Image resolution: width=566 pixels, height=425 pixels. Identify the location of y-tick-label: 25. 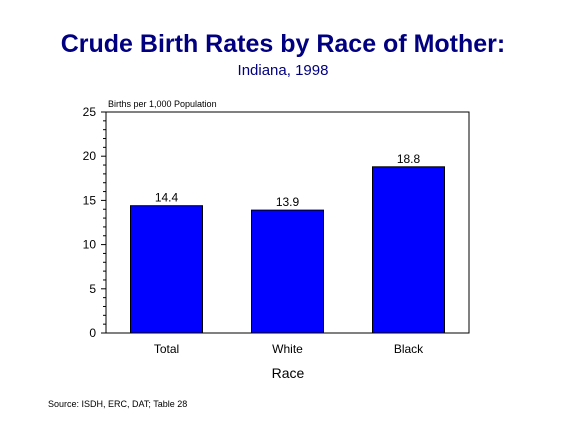
(90, 112).